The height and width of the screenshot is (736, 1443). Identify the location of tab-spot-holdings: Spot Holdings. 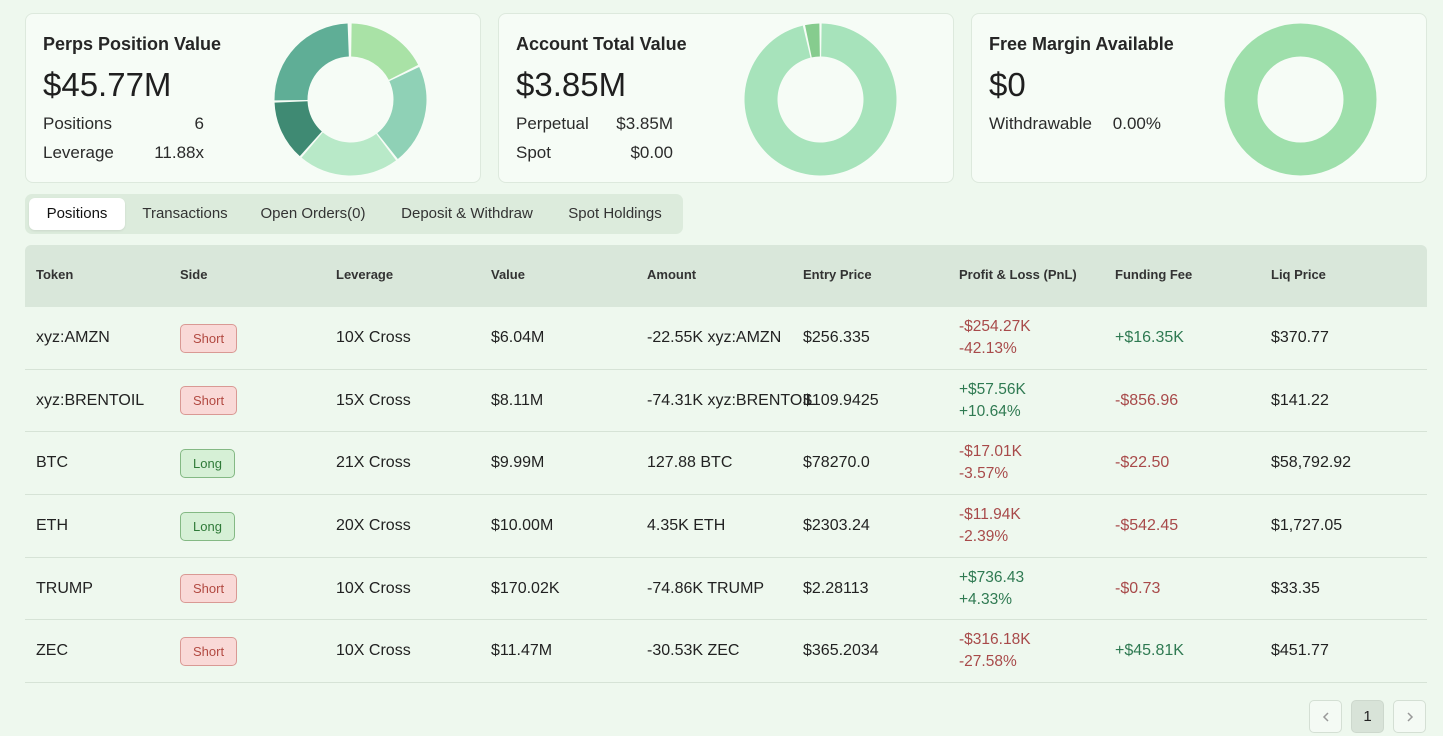
(615, 213).